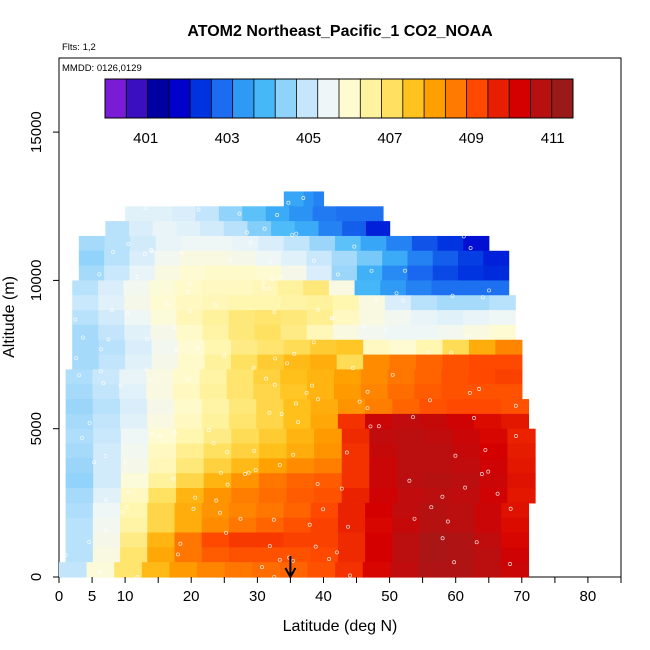 This screenshot has height=650, width=650. I want to click on x-tick-label: 5, so click(92, 596).